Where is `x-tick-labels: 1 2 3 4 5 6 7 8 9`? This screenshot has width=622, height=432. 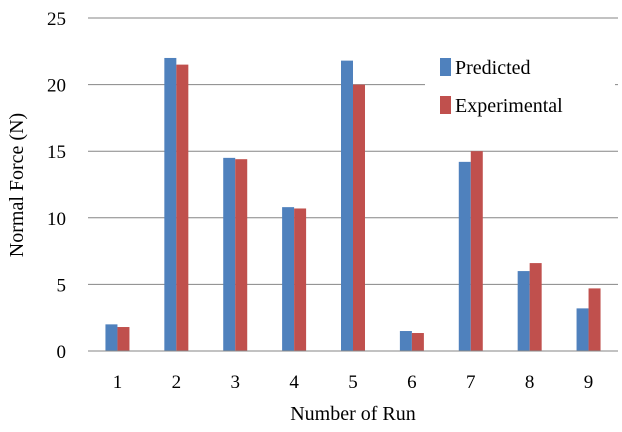 x-tick-labels: 1 2 3 4 5 6 7 8 9 is located at coordinates (353, 382).